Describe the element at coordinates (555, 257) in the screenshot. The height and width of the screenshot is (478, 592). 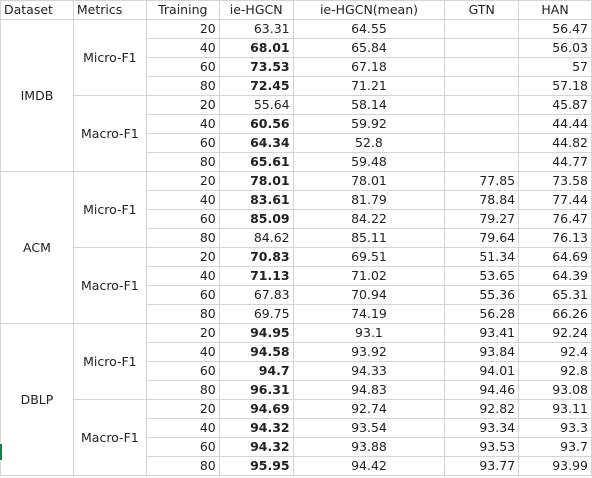
I see `han-cell: 64.69` at that location.